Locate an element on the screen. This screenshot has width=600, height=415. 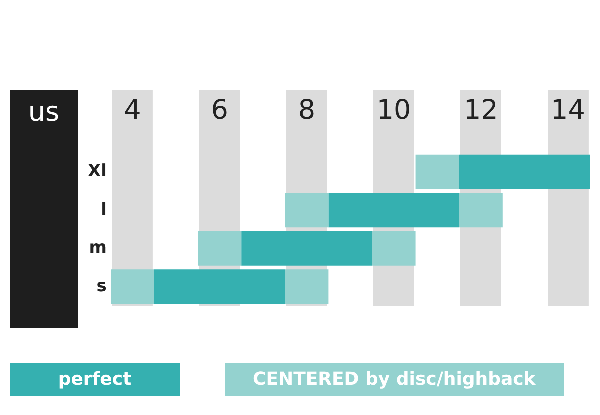
y-tick-label: Xl is located at coordinates (97, 172).